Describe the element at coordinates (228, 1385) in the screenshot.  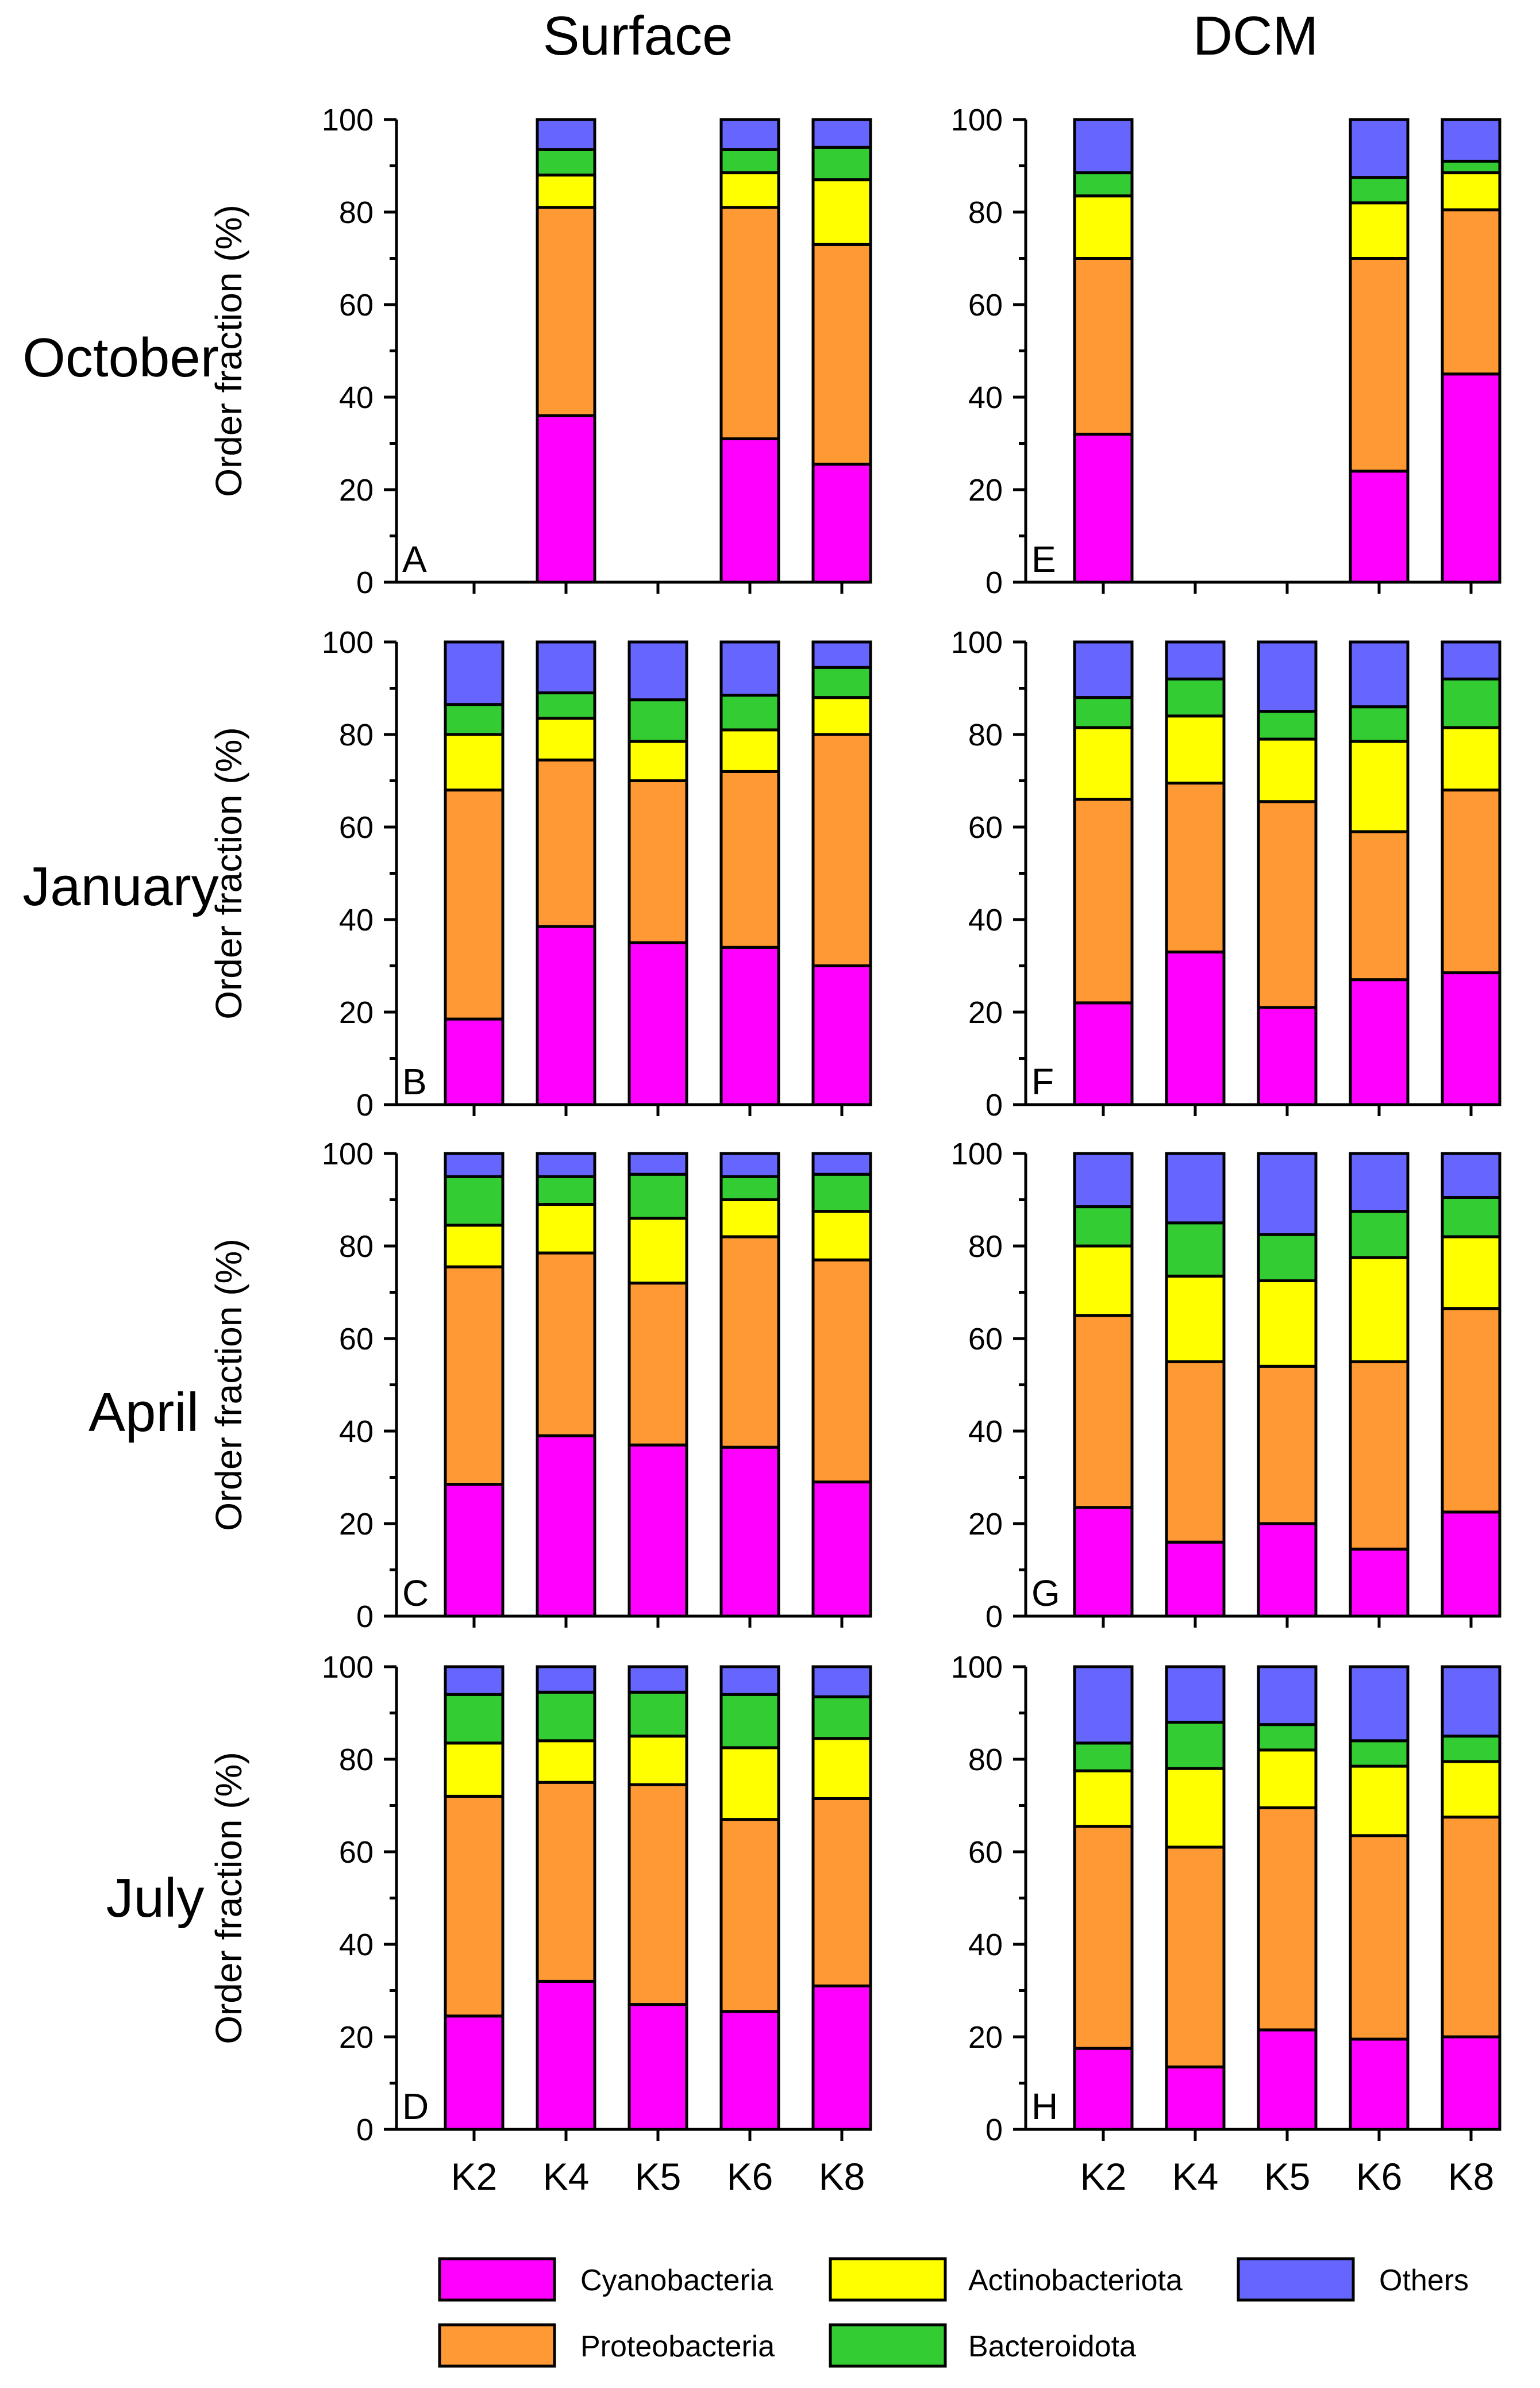
I see `y-axis-title: Order fraction (%)` at that location.